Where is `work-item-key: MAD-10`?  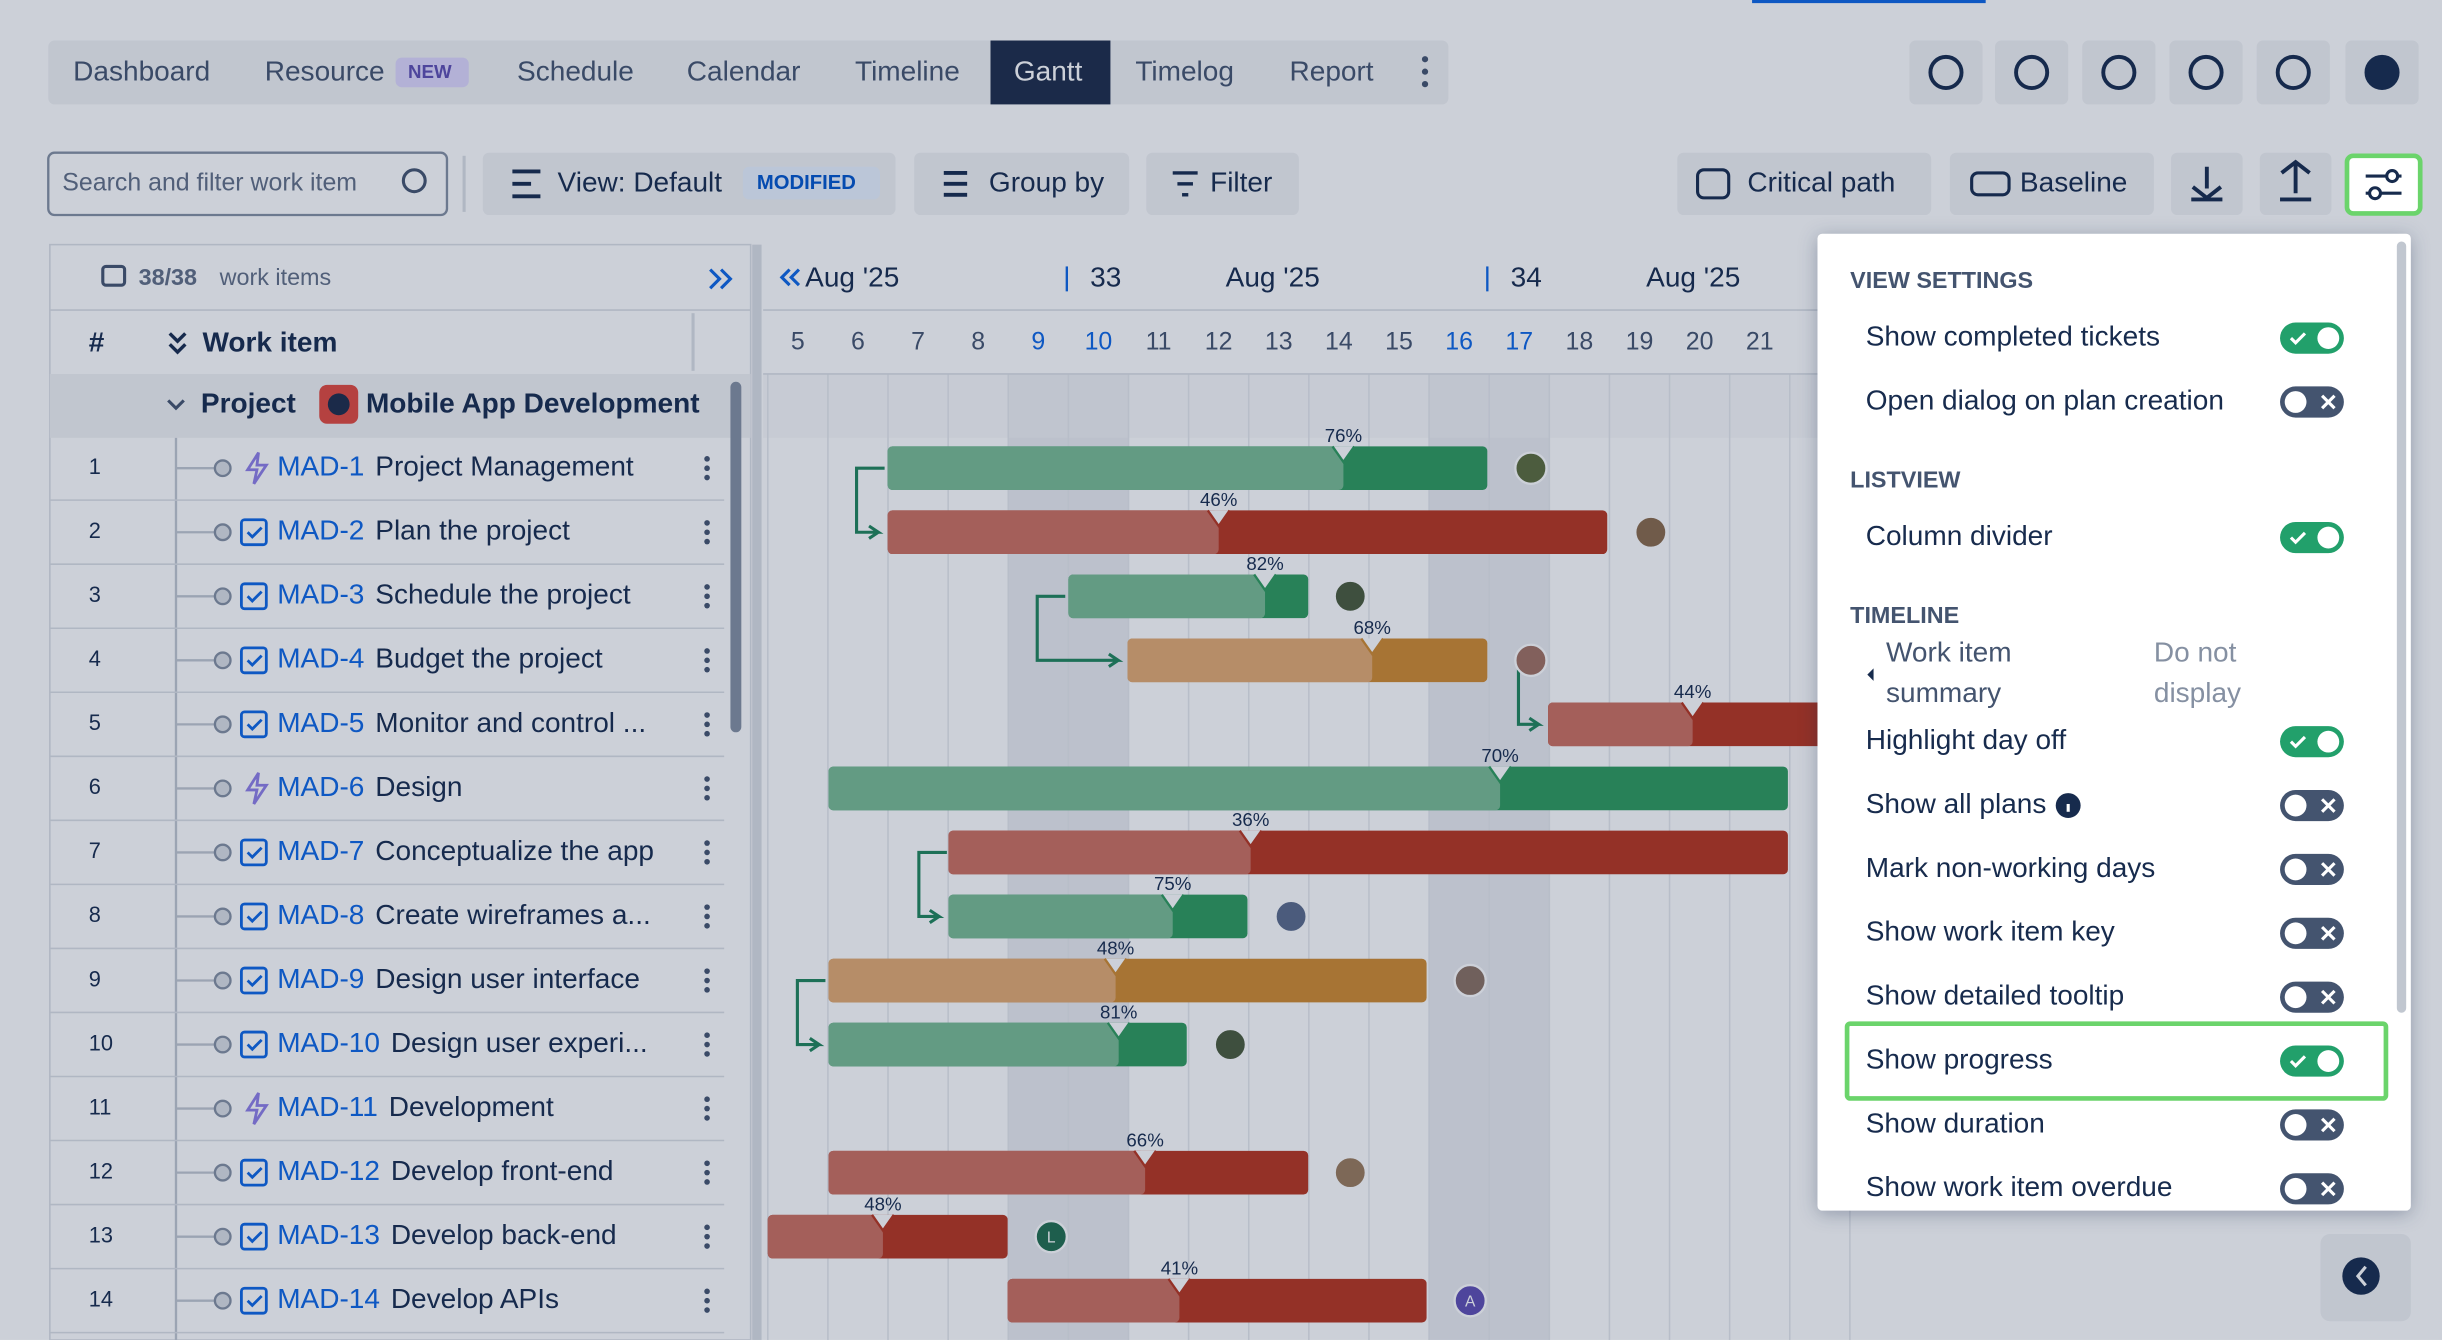
work-item-key: MAD-10 is located at coordinates (328, 1042).